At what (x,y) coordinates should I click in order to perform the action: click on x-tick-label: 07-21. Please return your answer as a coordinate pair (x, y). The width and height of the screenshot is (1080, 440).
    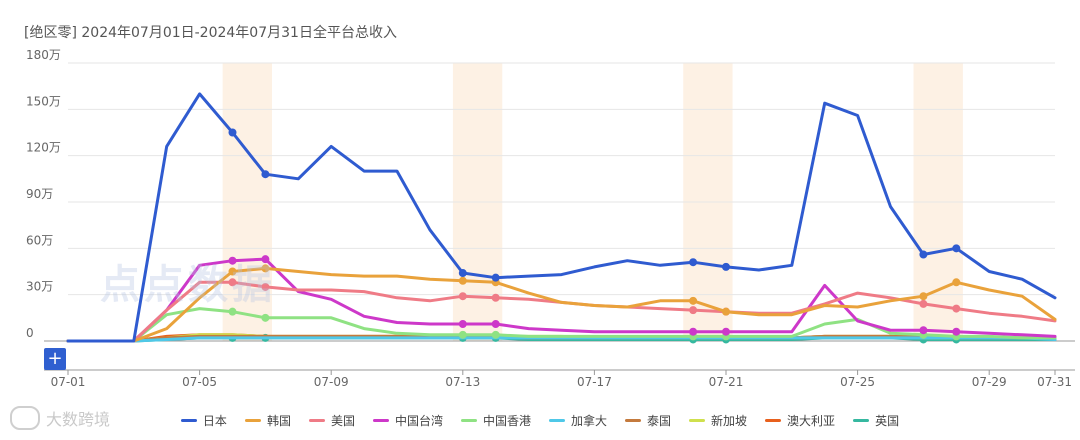
    Looking at the image, I should click on (726, 382).